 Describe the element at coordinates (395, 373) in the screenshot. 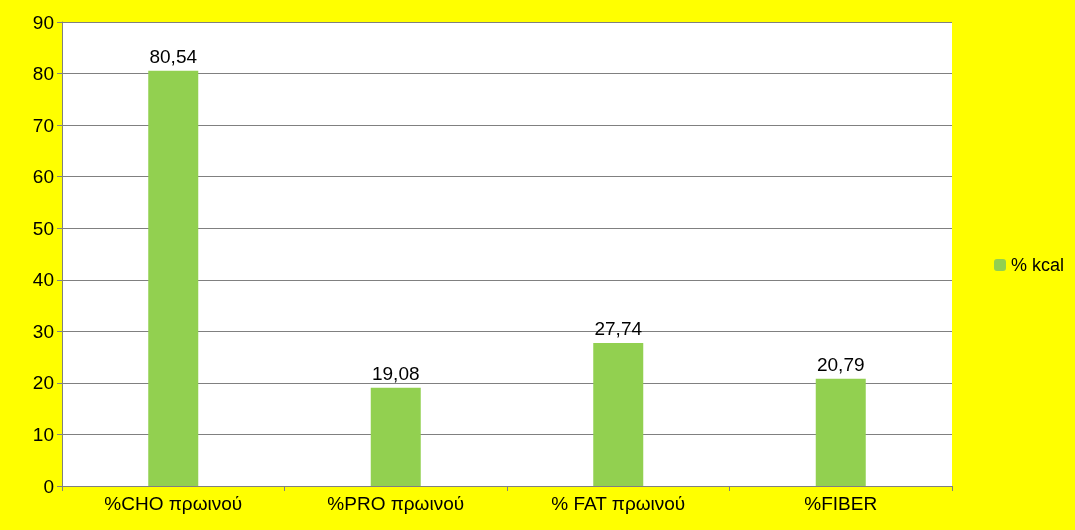

I see `data-label: 19,08` at that location.